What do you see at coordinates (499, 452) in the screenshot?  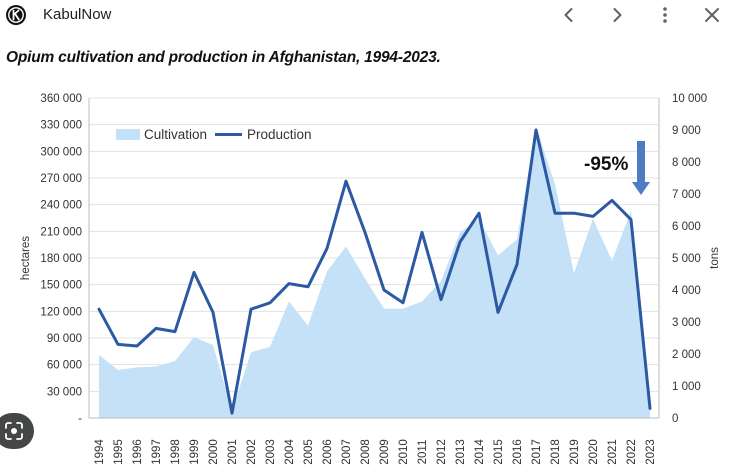 I see `x-tick-label: 2015` at bounding box center [499, 452].